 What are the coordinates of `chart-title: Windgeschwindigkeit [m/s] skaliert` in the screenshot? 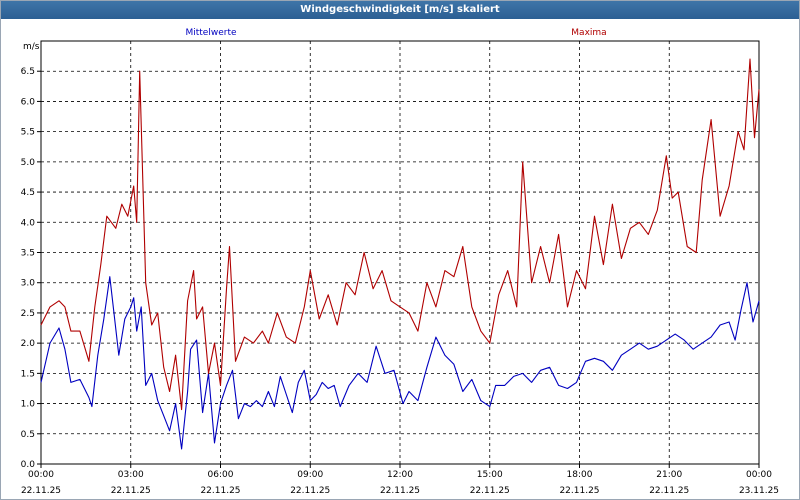 It's located at (400, 10).